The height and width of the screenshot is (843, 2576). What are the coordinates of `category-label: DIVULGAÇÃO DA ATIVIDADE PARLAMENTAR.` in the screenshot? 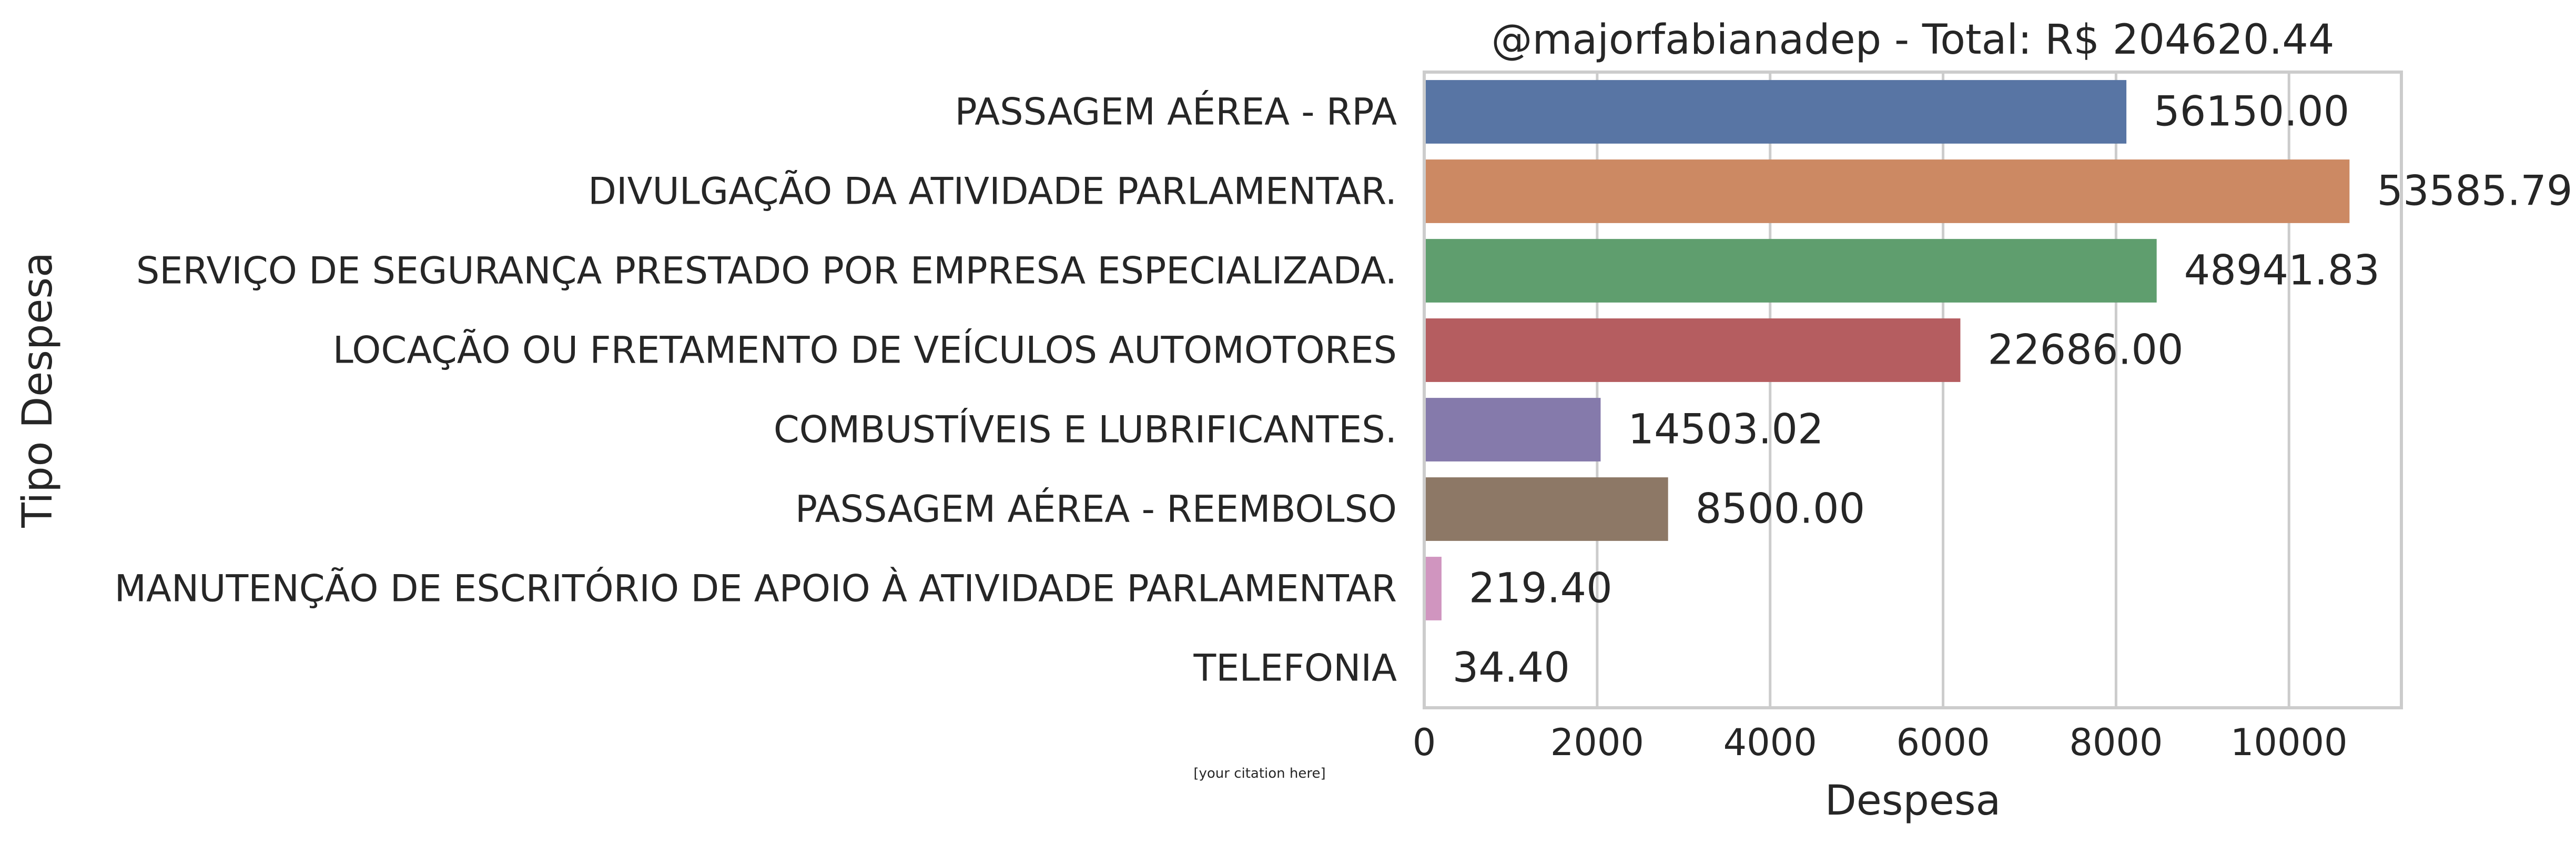 It's located at (993, 191).